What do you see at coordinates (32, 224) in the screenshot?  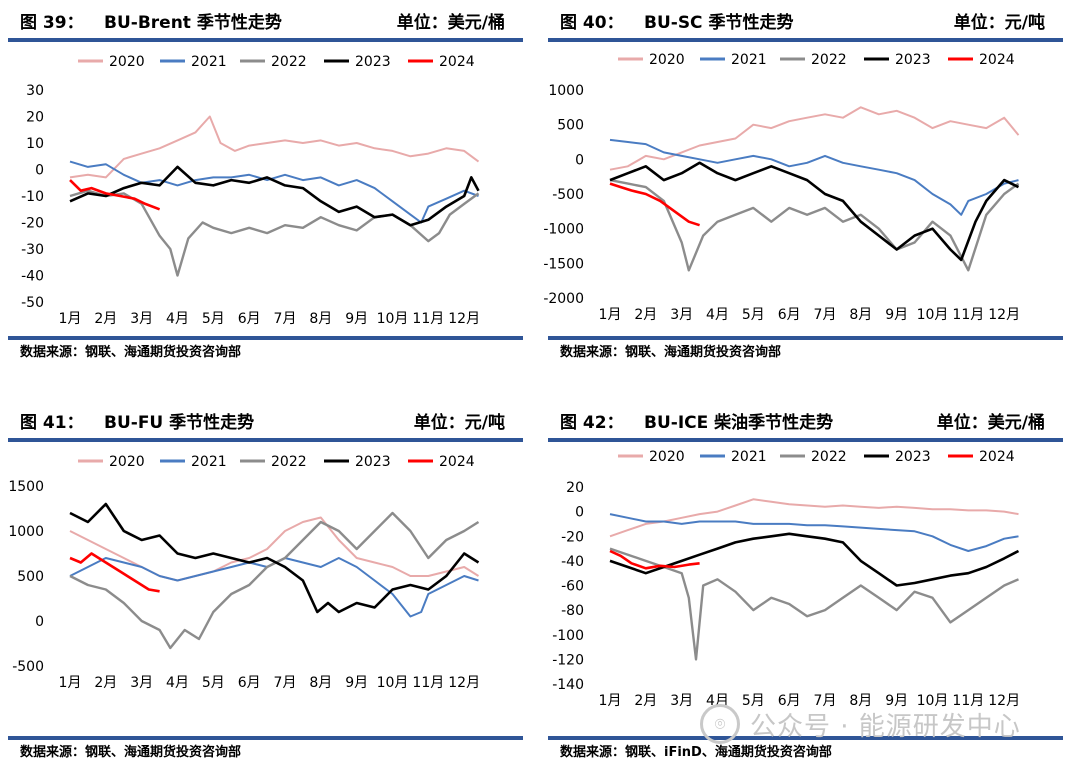 I see `y-tick-label: -20` at bounding box center [32, 224].